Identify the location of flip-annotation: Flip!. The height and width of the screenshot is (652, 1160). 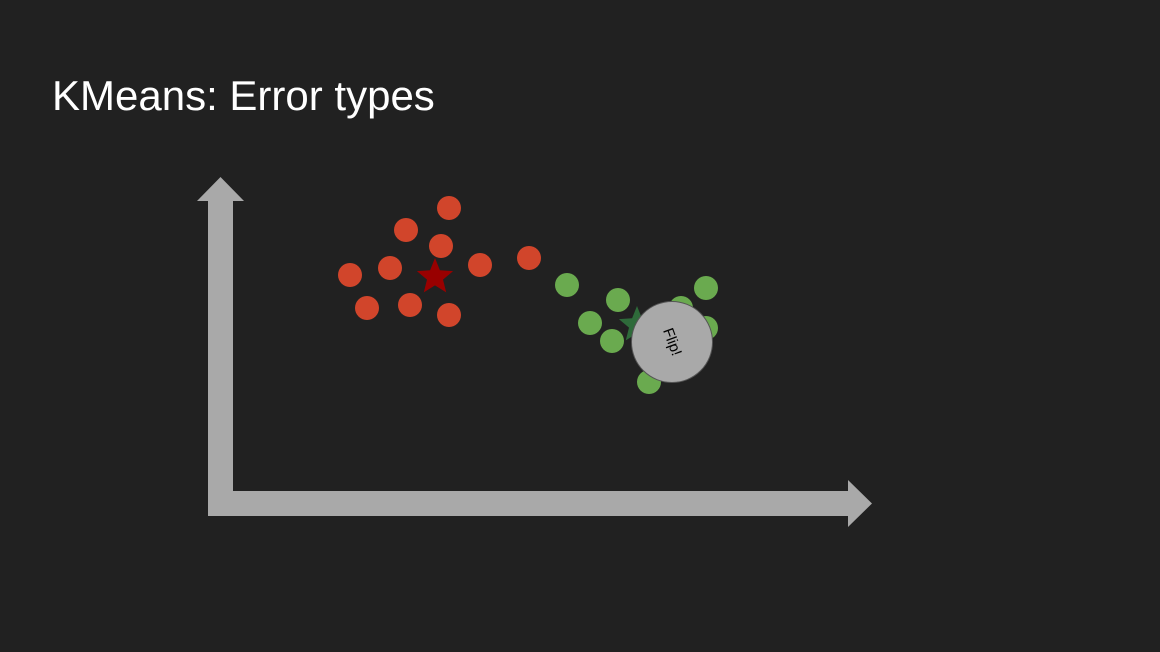
(672, 342).